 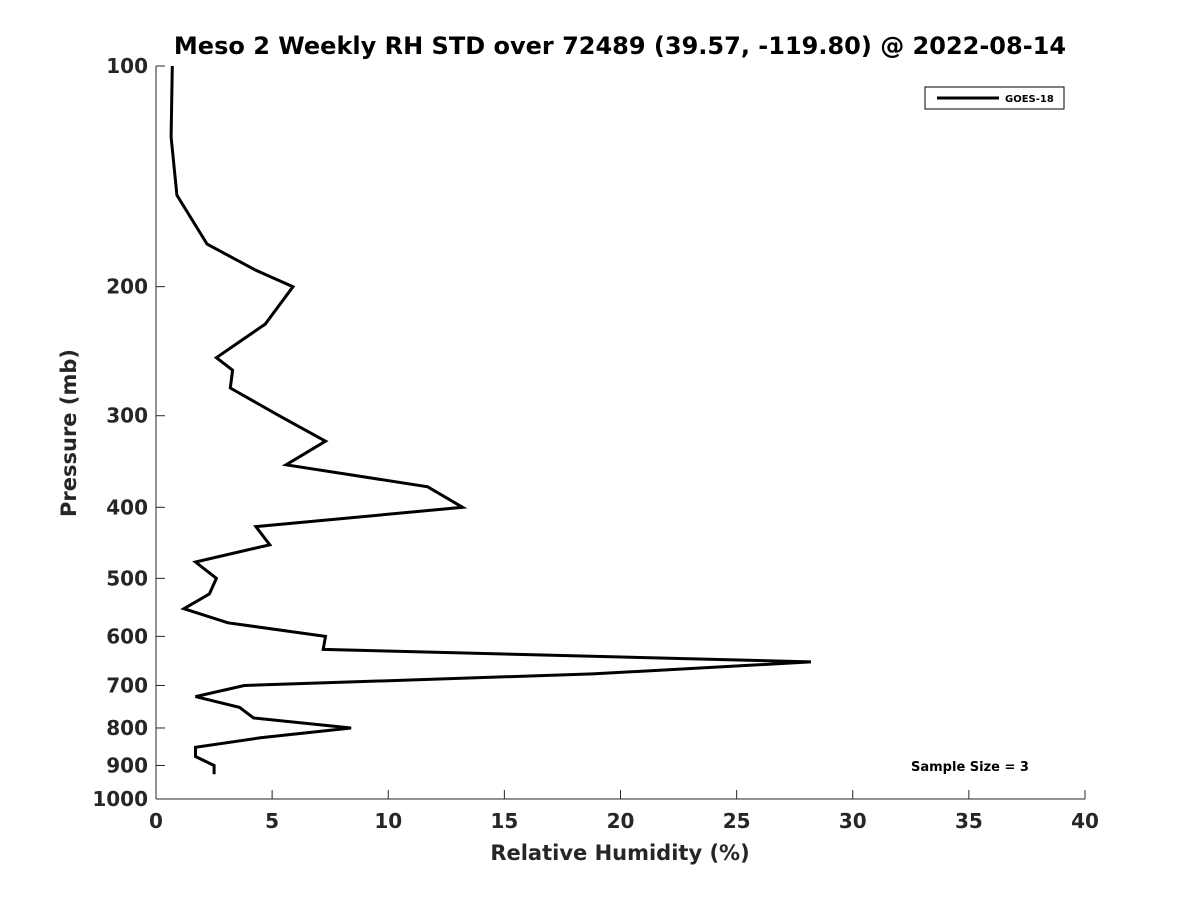 I want to click on y-tick-label: 400, so click(x=127, y=507).